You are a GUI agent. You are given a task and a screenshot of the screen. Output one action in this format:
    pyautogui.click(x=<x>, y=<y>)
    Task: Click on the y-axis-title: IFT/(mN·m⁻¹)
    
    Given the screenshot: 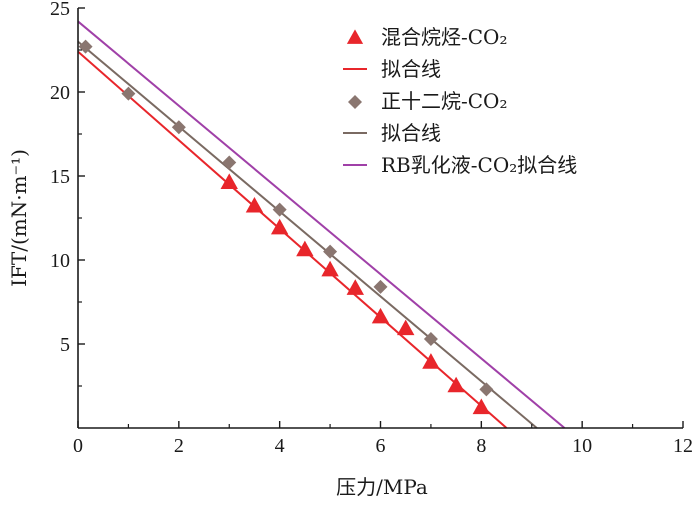 What is the action you would take?
    pyautogui.click(x=19, y=218)
    